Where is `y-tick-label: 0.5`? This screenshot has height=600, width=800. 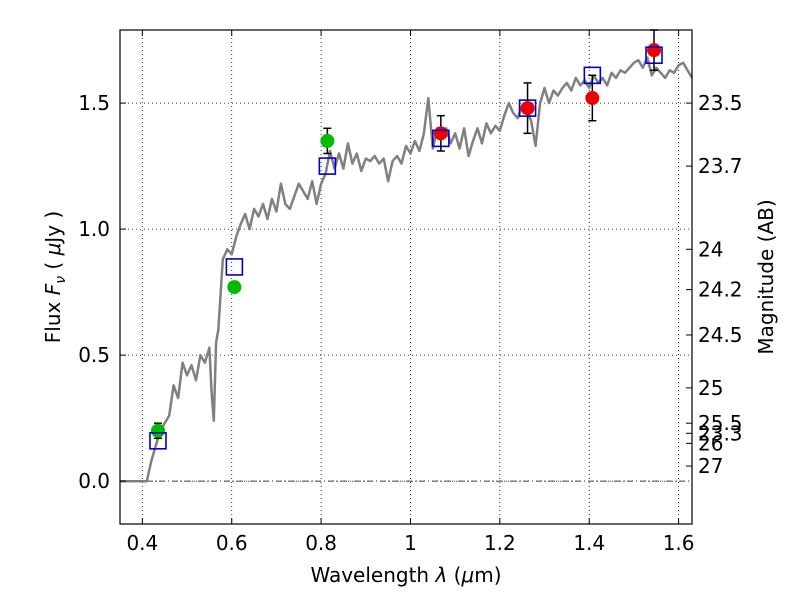 y-tick-label: 0.5 is located at coordinates (94, 355).